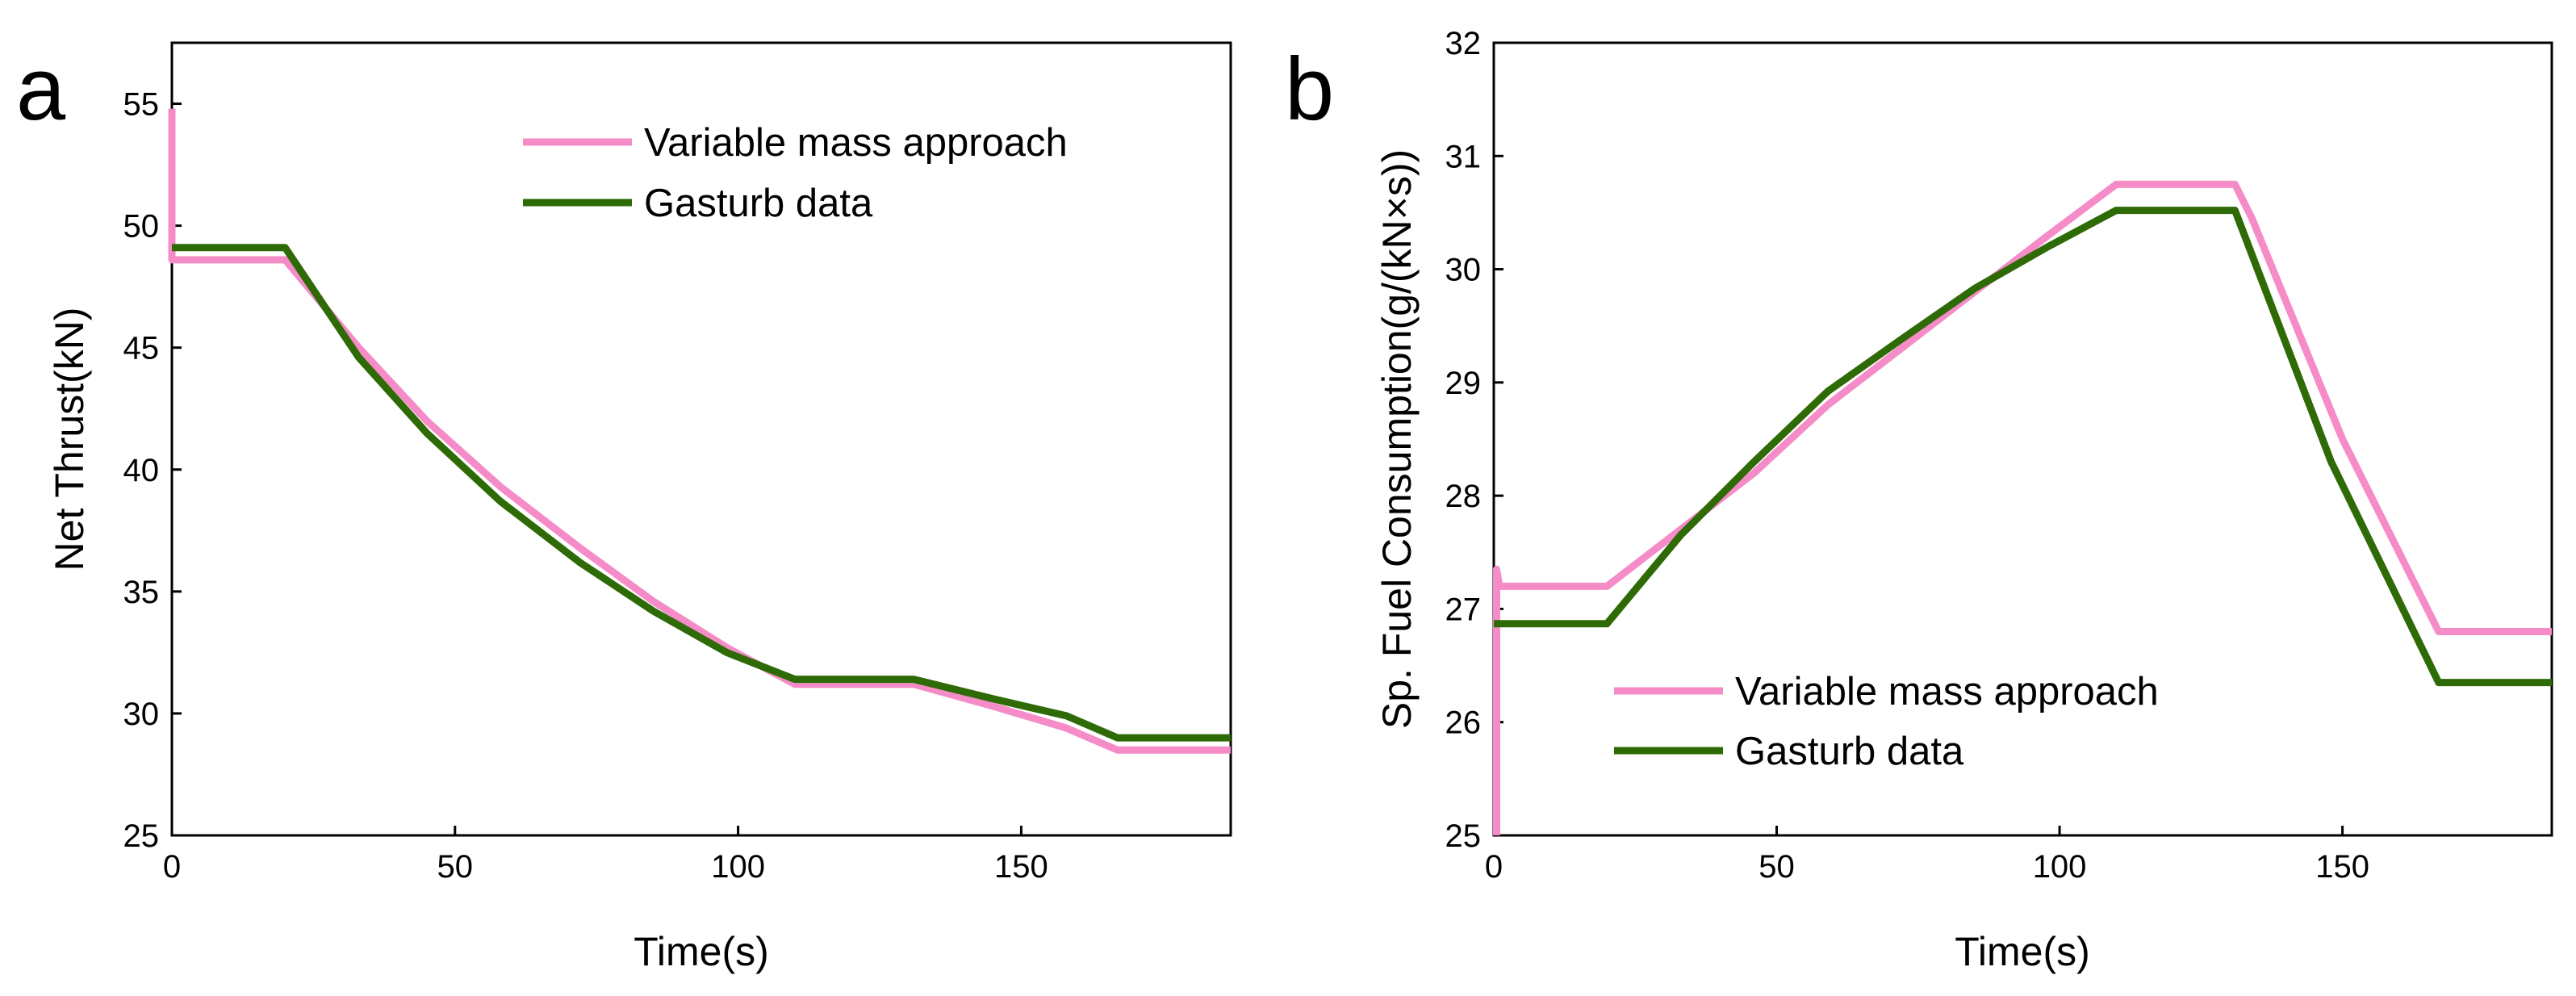 Image resolution: width=2576 pixels, height=996 pixels. What do you see at coordinates (1463, 43) in the screenshot?
I see `panel-b-y-tick-label: 32` at bounding box center [1463, 43].